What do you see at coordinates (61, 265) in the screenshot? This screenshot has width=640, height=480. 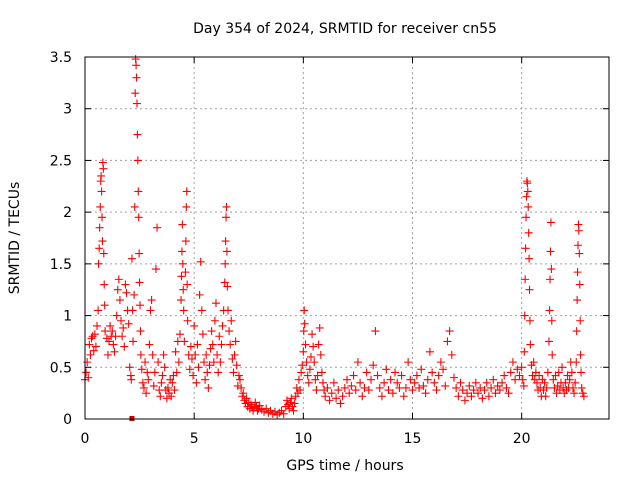 I see `y-tick-label: 1.5` at bounding box center [61, 265].